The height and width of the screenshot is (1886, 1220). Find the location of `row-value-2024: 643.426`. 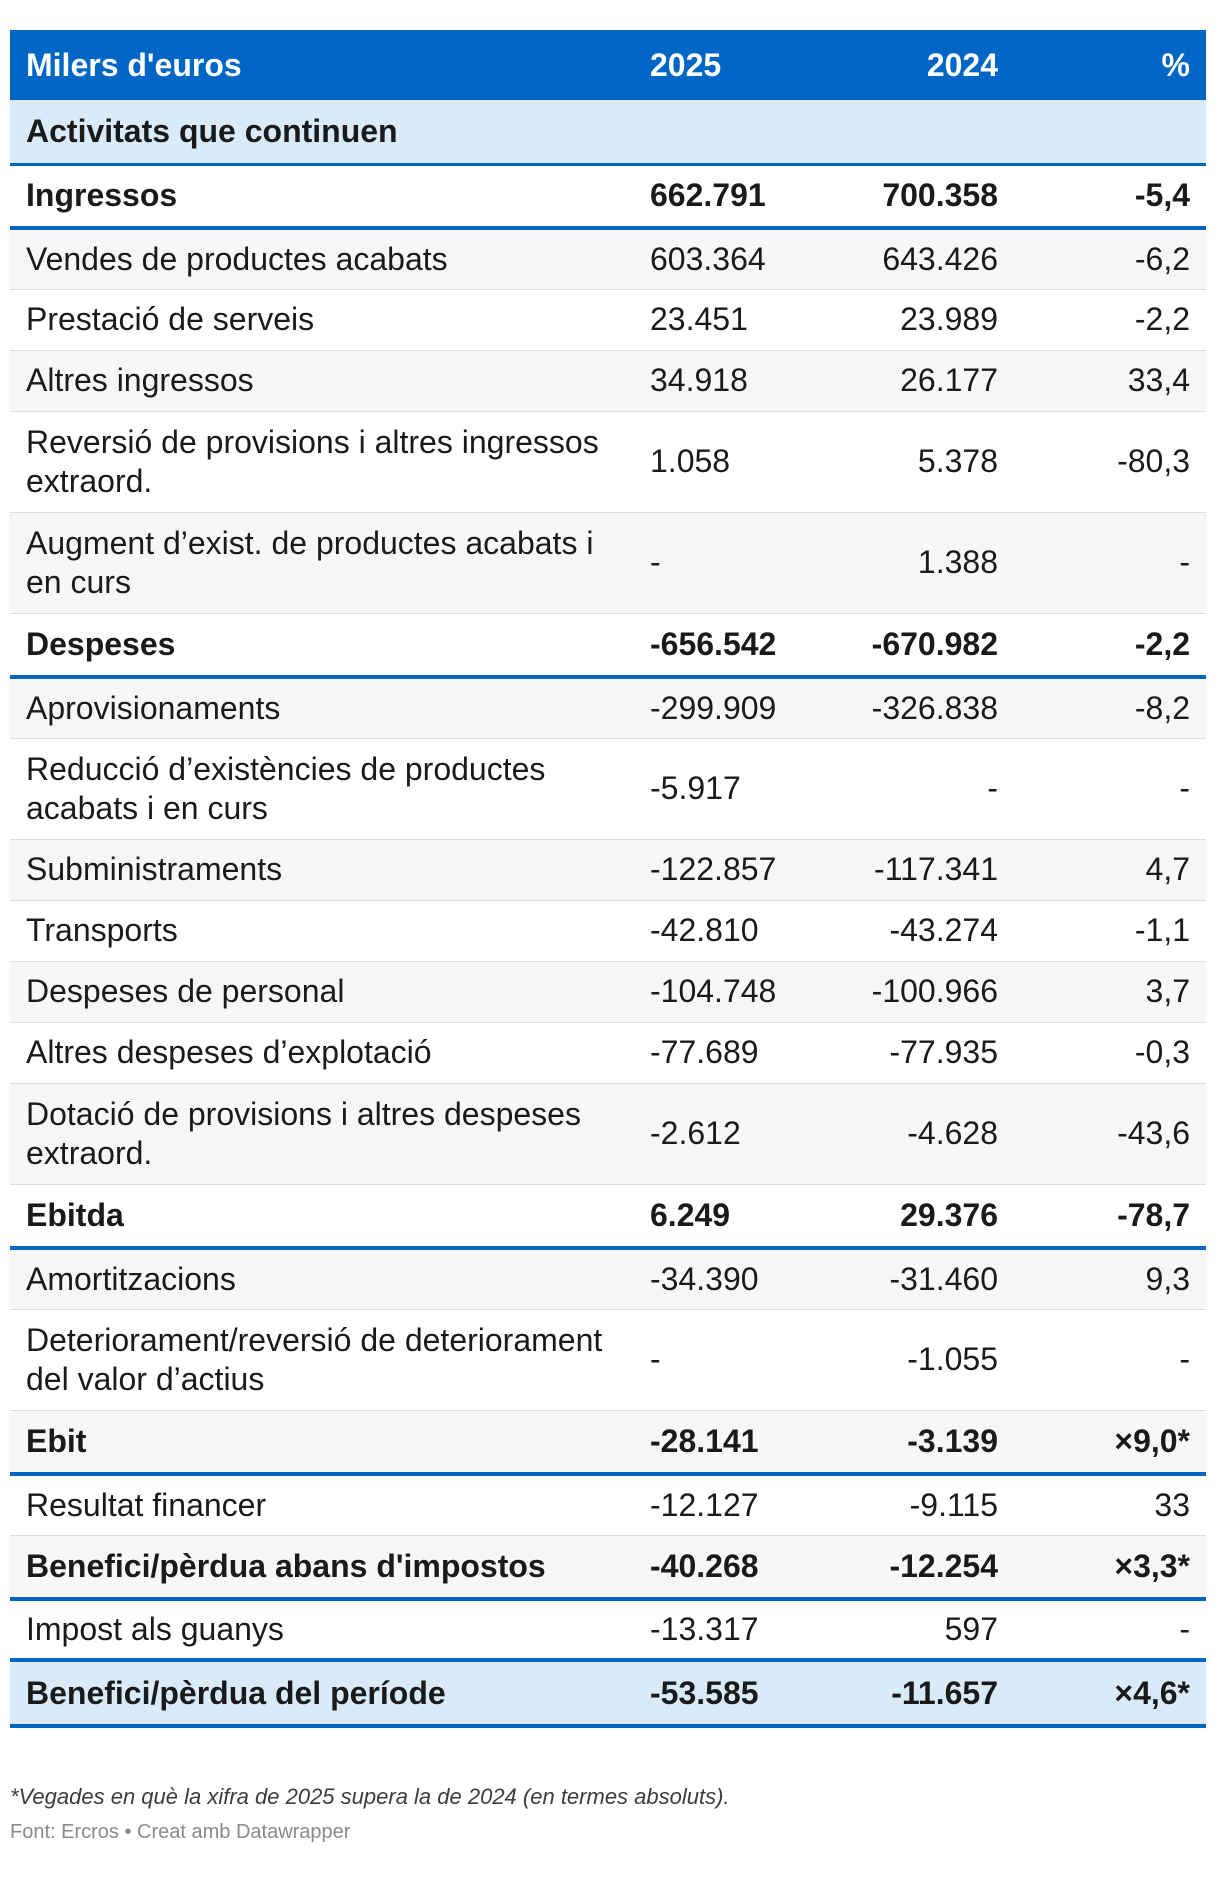

row-value-2024: 643.426 is located at coordinates (913, 259).